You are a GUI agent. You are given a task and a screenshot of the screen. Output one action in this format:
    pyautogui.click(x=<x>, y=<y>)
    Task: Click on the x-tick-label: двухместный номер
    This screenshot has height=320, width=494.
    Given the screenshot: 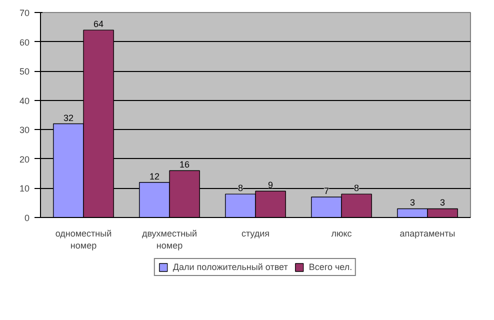 What is the action you would take?
    pyautogui.click(x=170, y=239)
    